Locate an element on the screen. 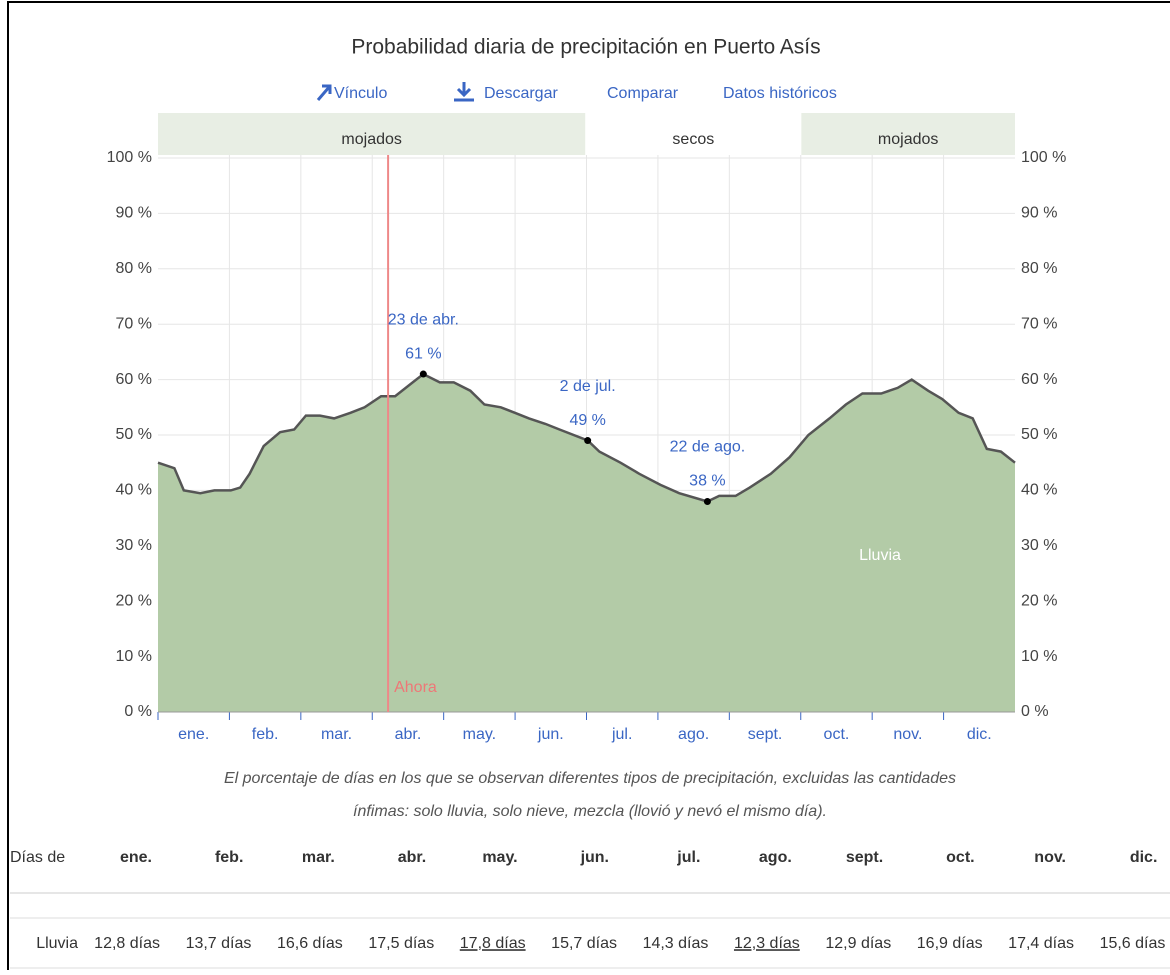 This screenshot has height=975, width=1170. x-tick-label: jul. is located at coordinates (621, 734).